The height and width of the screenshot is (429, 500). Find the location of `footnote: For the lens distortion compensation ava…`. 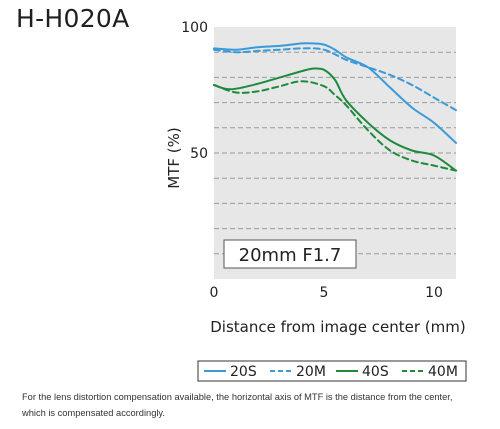

footnote: For the lens distortion compensation ava… is located at coordinates (257, 405).